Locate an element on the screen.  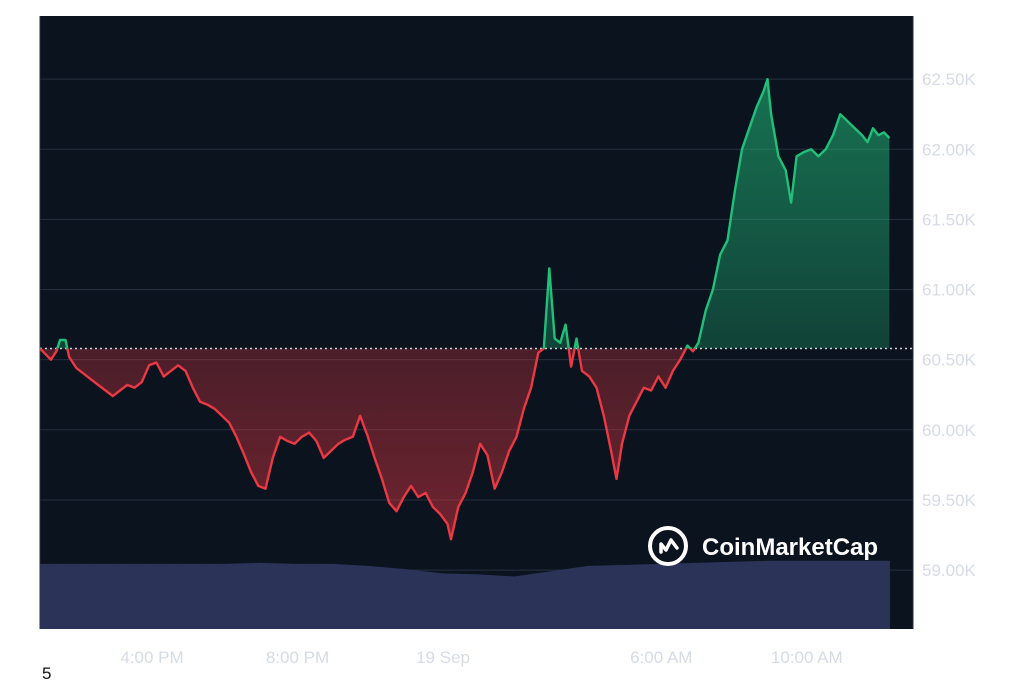
x-tick-label: 4:00 PM is located at coordinates (151, 657).